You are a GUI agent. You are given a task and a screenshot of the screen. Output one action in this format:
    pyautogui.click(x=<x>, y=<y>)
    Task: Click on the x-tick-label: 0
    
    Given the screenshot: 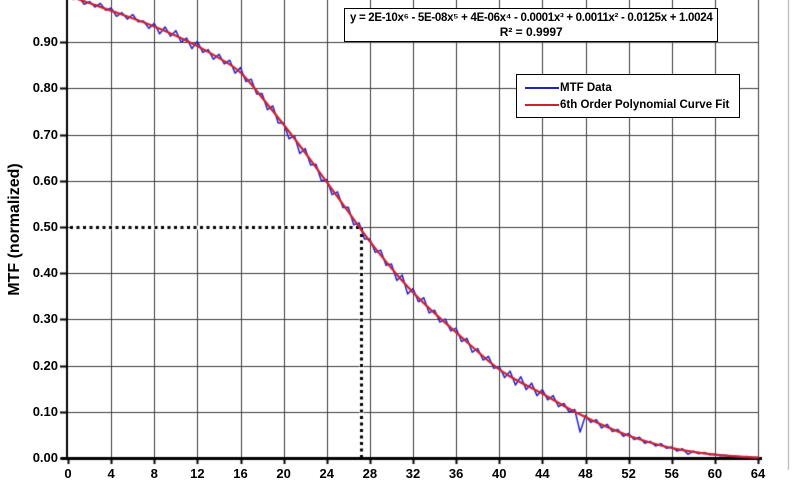 What is the action you would take?
    pyautogui.click(x=68, y=473)
    